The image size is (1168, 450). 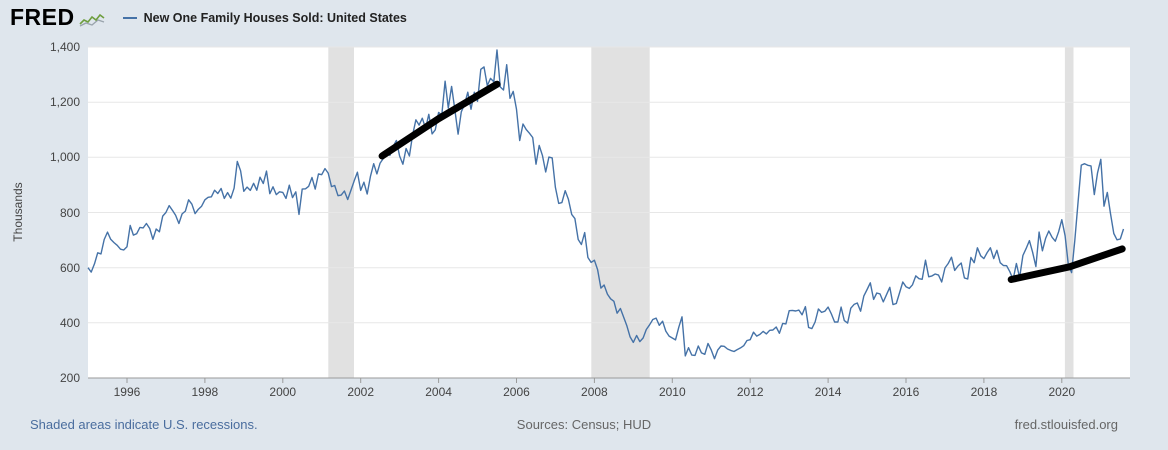 What do you see at coordinates (64, 47) in the screenshot?
I see `y-tick-label: 1,400` at bounding box center [64, 47].